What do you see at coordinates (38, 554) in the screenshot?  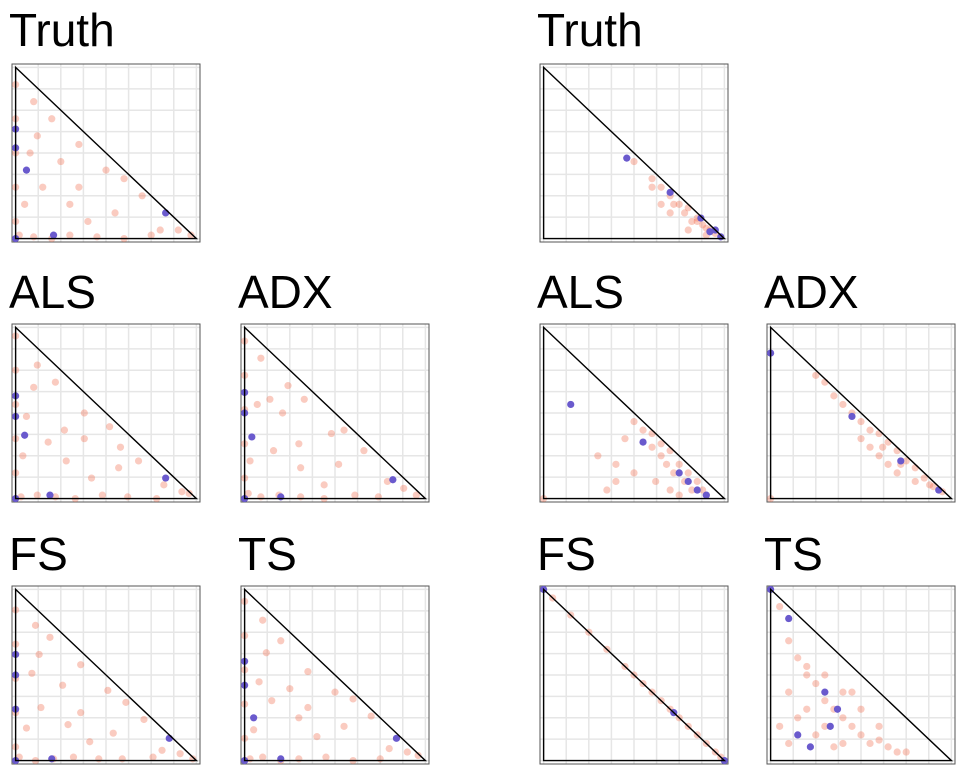 I see `panel-title: FS` at bounding box center [38, 554].